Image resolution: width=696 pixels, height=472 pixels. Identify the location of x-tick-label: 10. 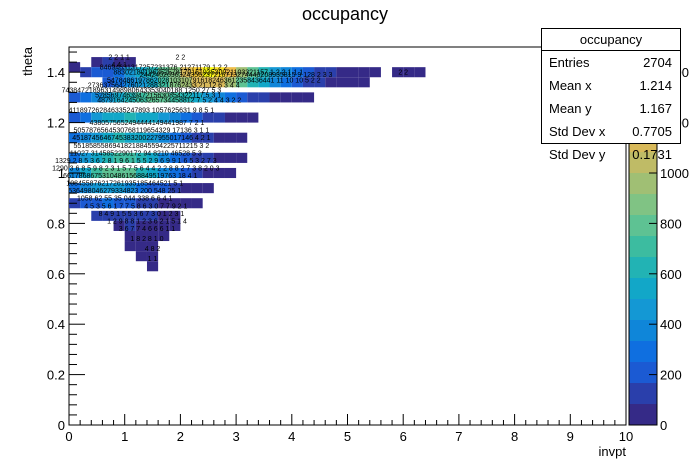
(626, 436).